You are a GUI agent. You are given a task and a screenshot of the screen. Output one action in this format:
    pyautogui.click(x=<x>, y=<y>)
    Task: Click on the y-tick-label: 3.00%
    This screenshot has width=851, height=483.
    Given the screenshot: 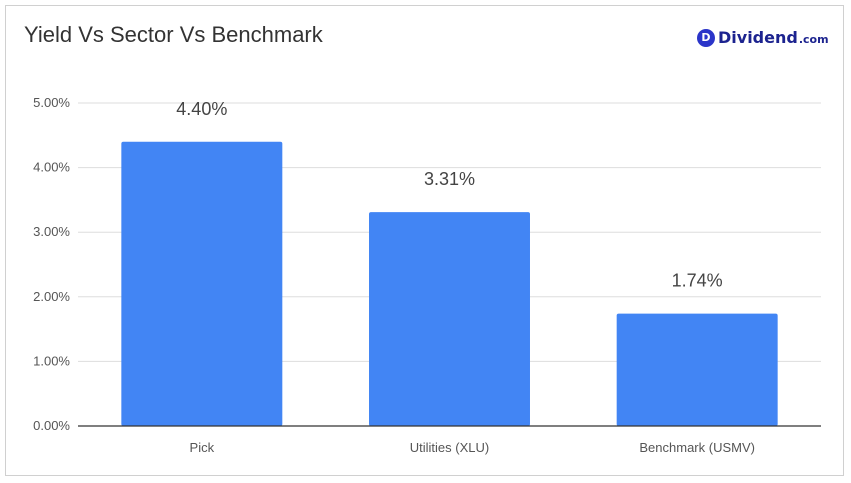 What is the action you would take?
    pyautogui.click(x=51, y=231)
    